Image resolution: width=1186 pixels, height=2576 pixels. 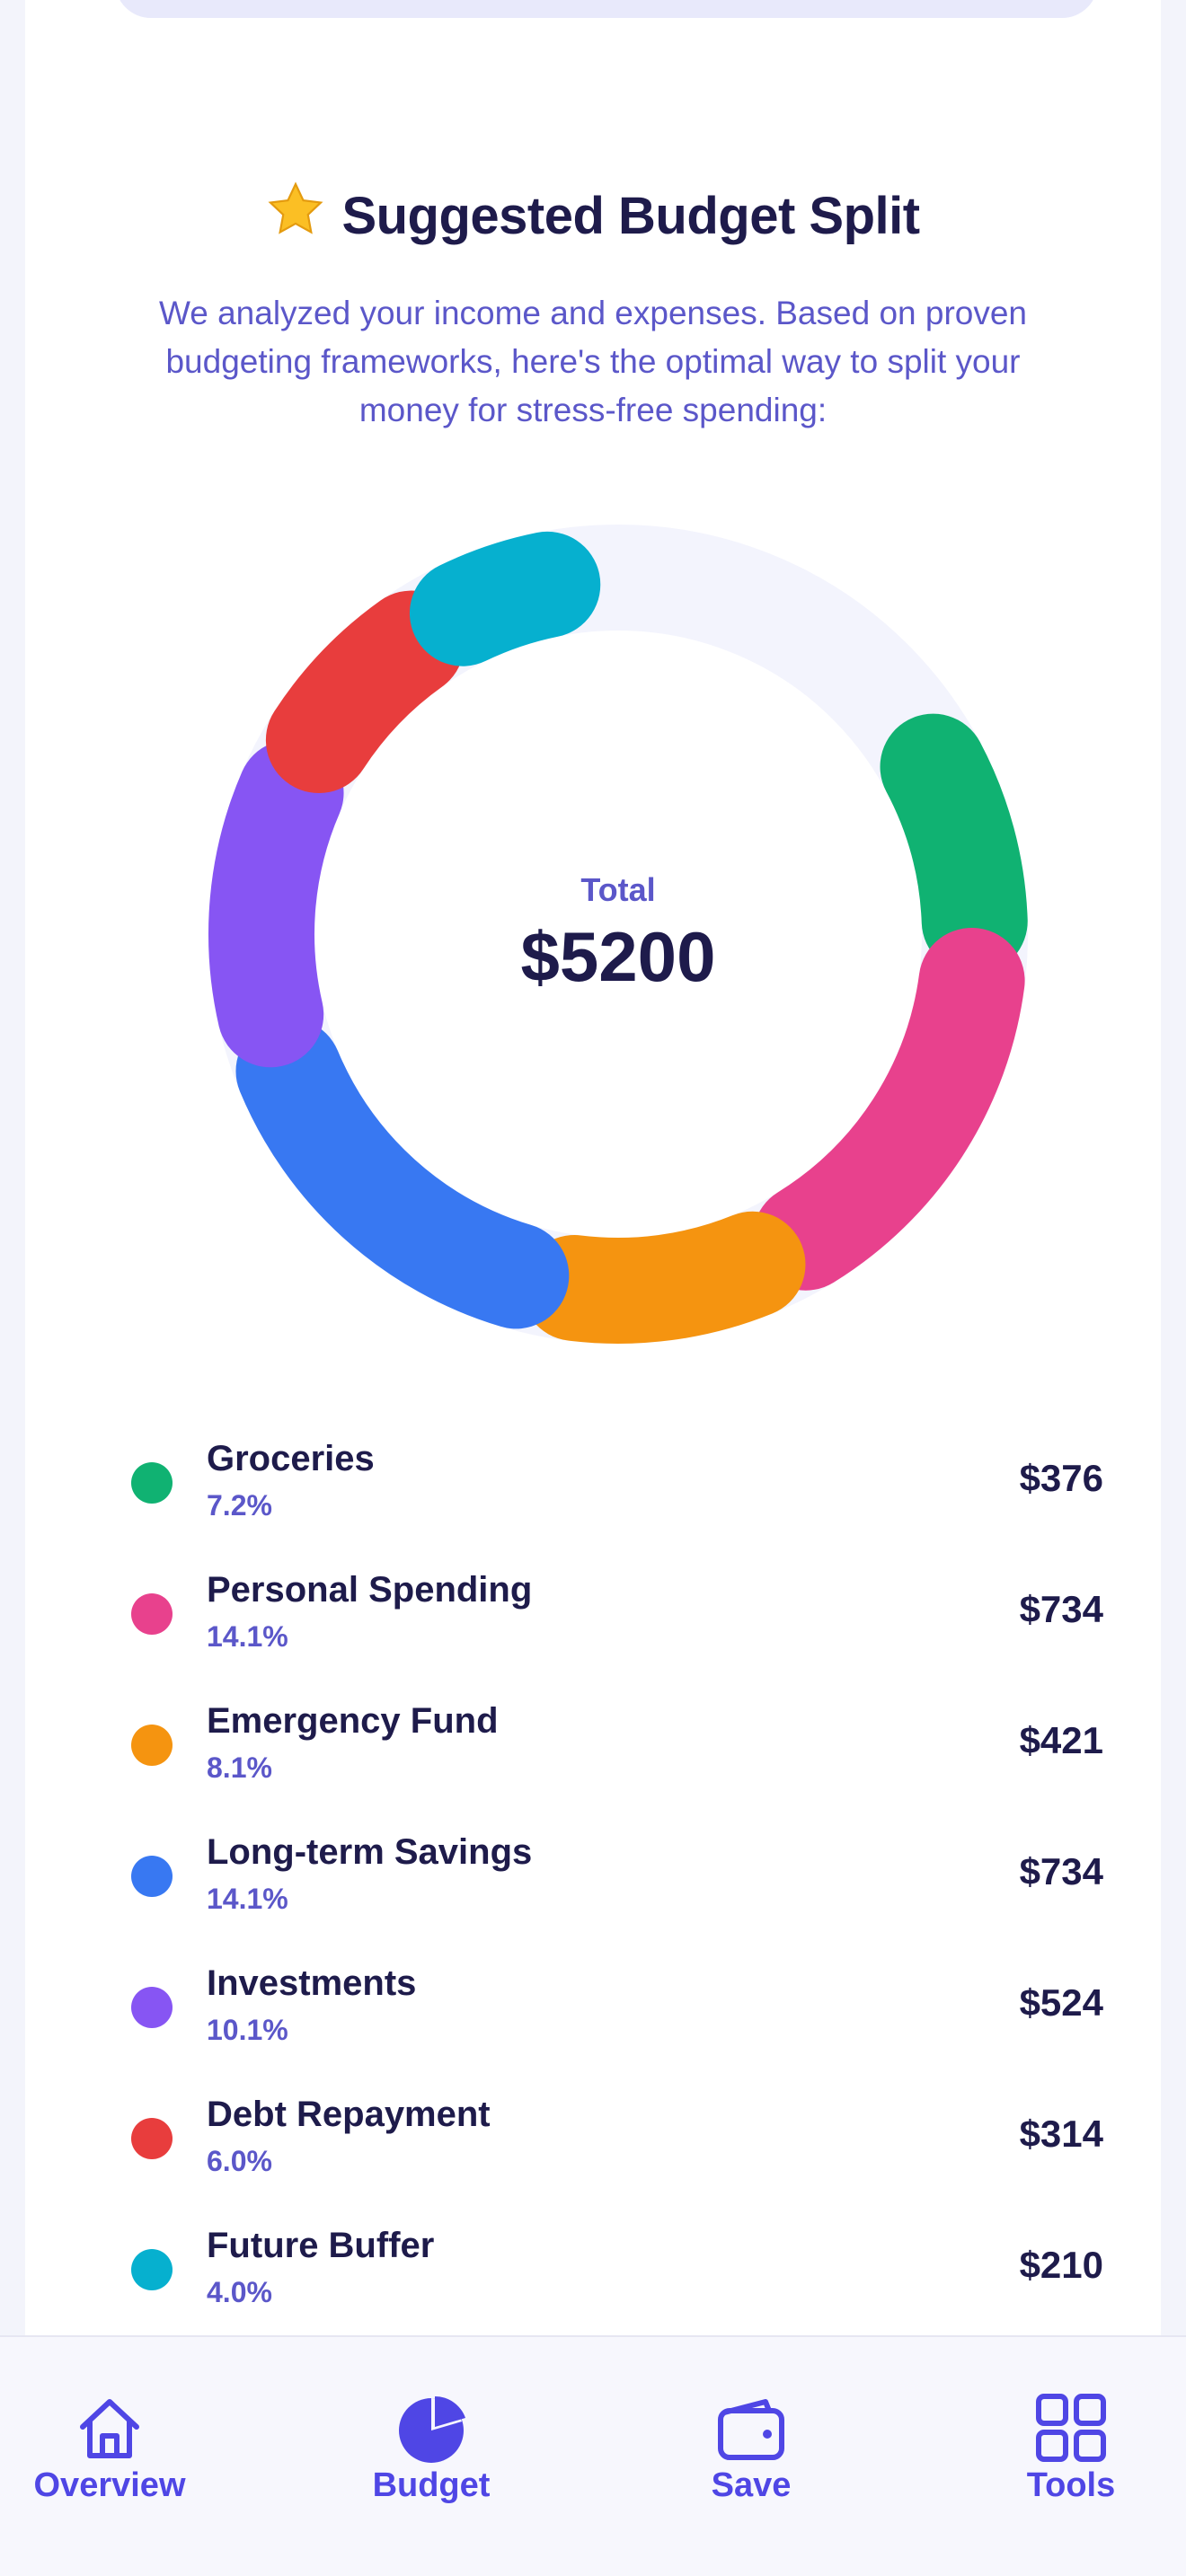 What do you see at coordinates (353, 1721) in the screenshot?
I see `legend-item-name: Emergency Fund` at bounding box center [353, 1721].